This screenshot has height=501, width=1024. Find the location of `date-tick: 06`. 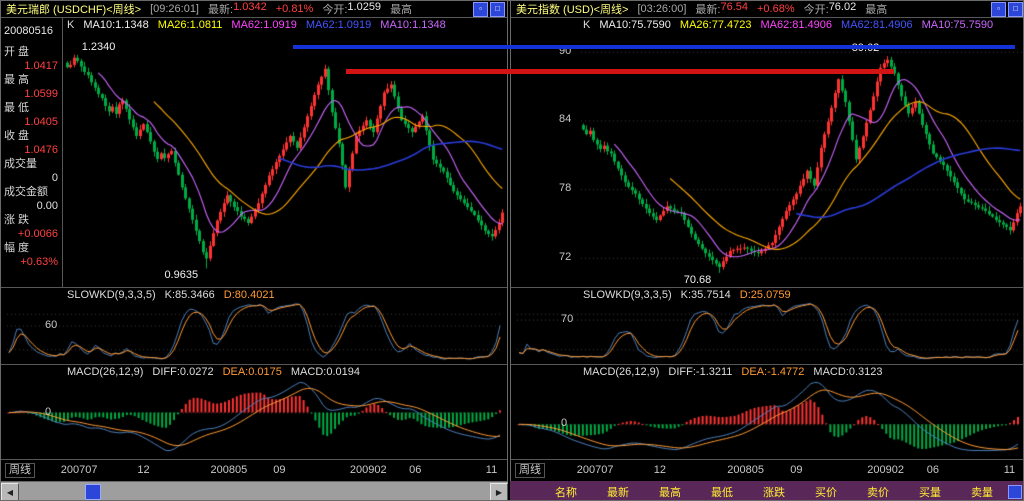

date-tick: 06 is located at coordinates (415, 470).